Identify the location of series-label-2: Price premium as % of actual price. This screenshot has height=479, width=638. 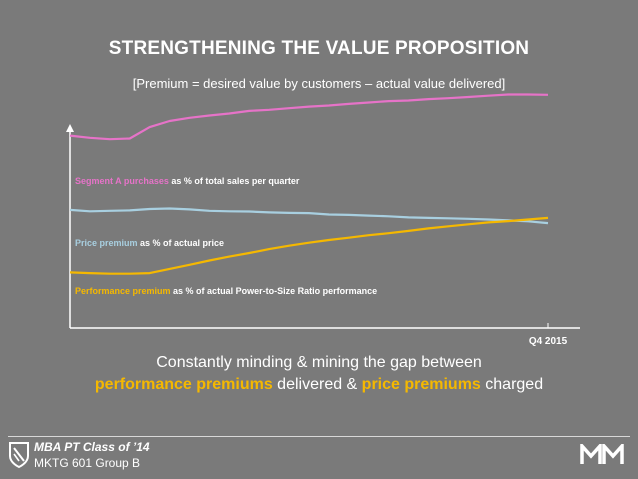
(149, 243).